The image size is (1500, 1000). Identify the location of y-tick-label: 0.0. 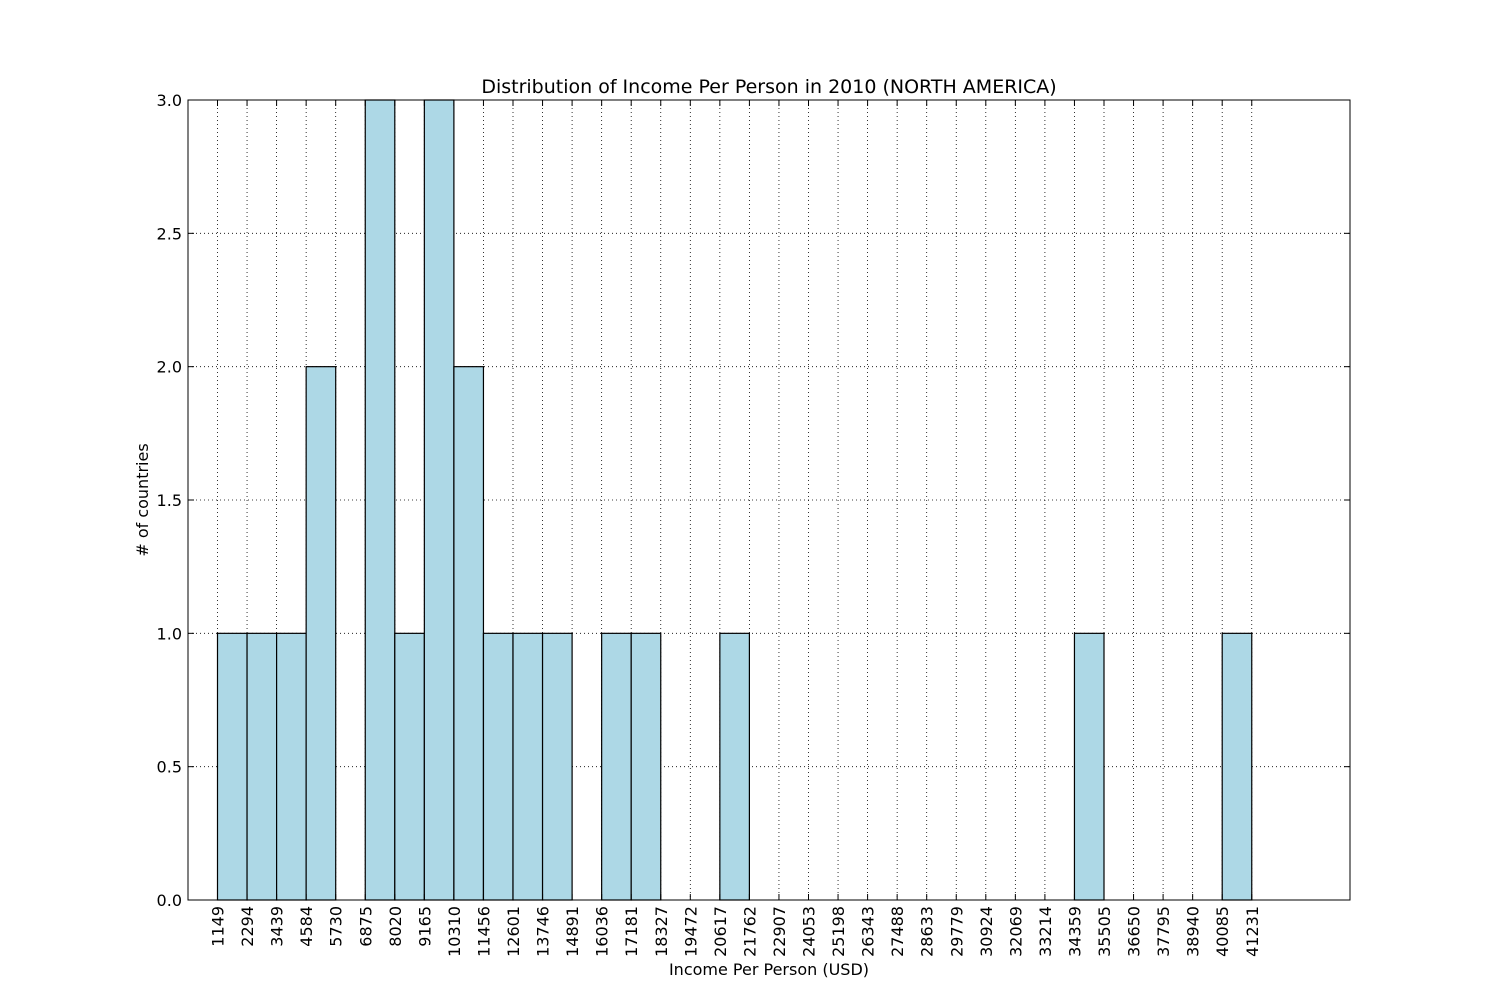
(169, 900).